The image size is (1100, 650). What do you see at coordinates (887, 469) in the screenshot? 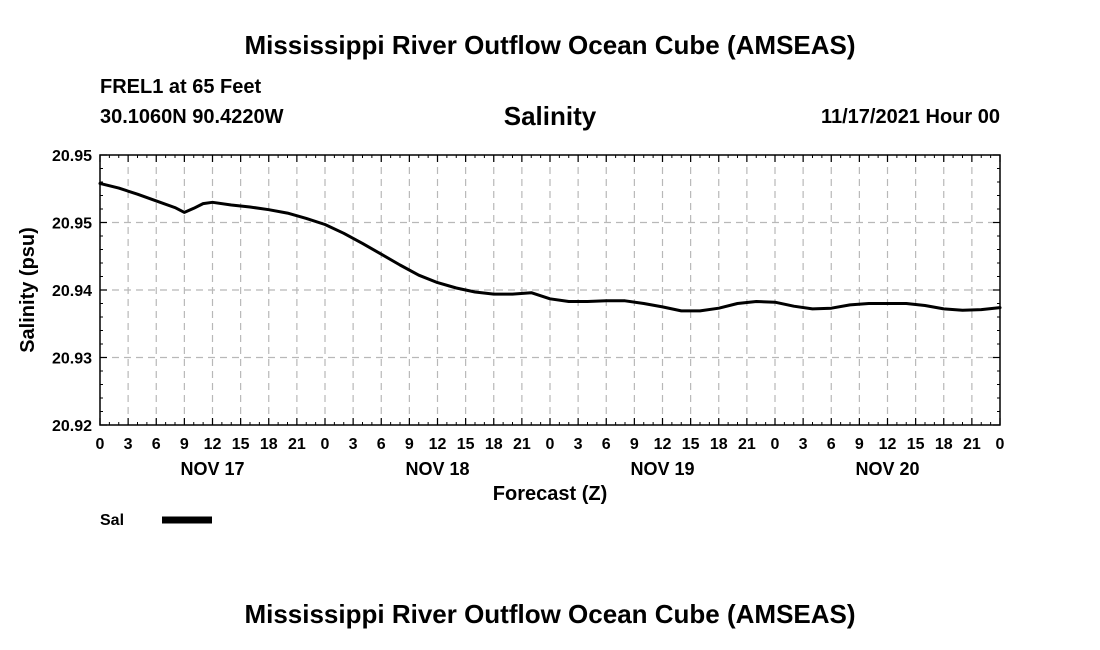
I see `day-label: NOV 20` at bounding box center [887, 469].